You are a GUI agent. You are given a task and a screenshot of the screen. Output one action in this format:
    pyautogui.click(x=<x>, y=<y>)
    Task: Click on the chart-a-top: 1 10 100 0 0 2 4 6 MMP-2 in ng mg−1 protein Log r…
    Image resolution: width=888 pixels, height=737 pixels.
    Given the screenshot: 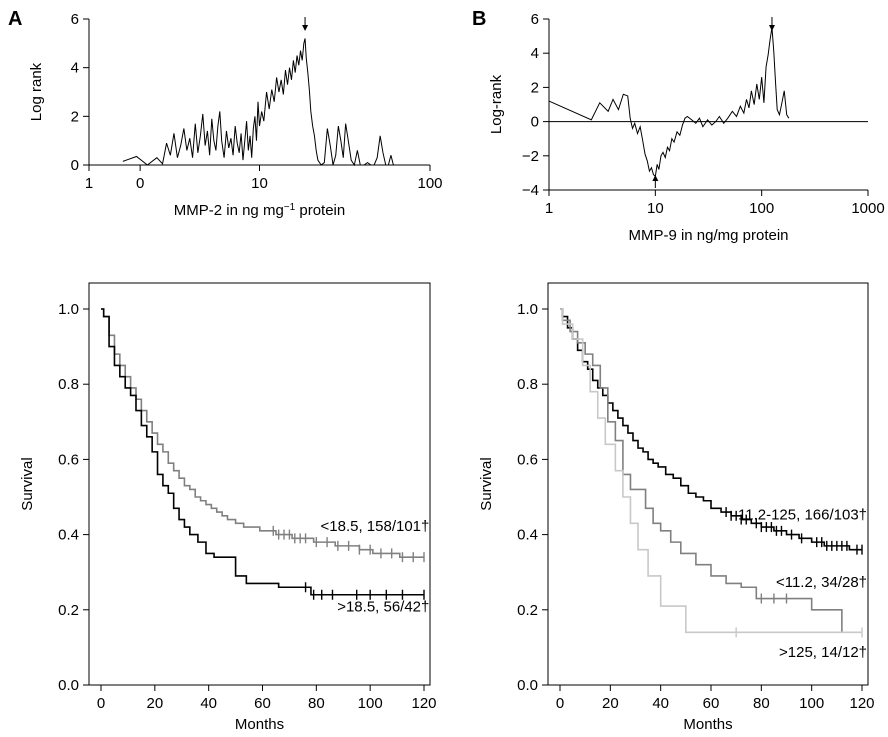 What is the action you would take?
    pyautogui.click(x=235, y=115)
    